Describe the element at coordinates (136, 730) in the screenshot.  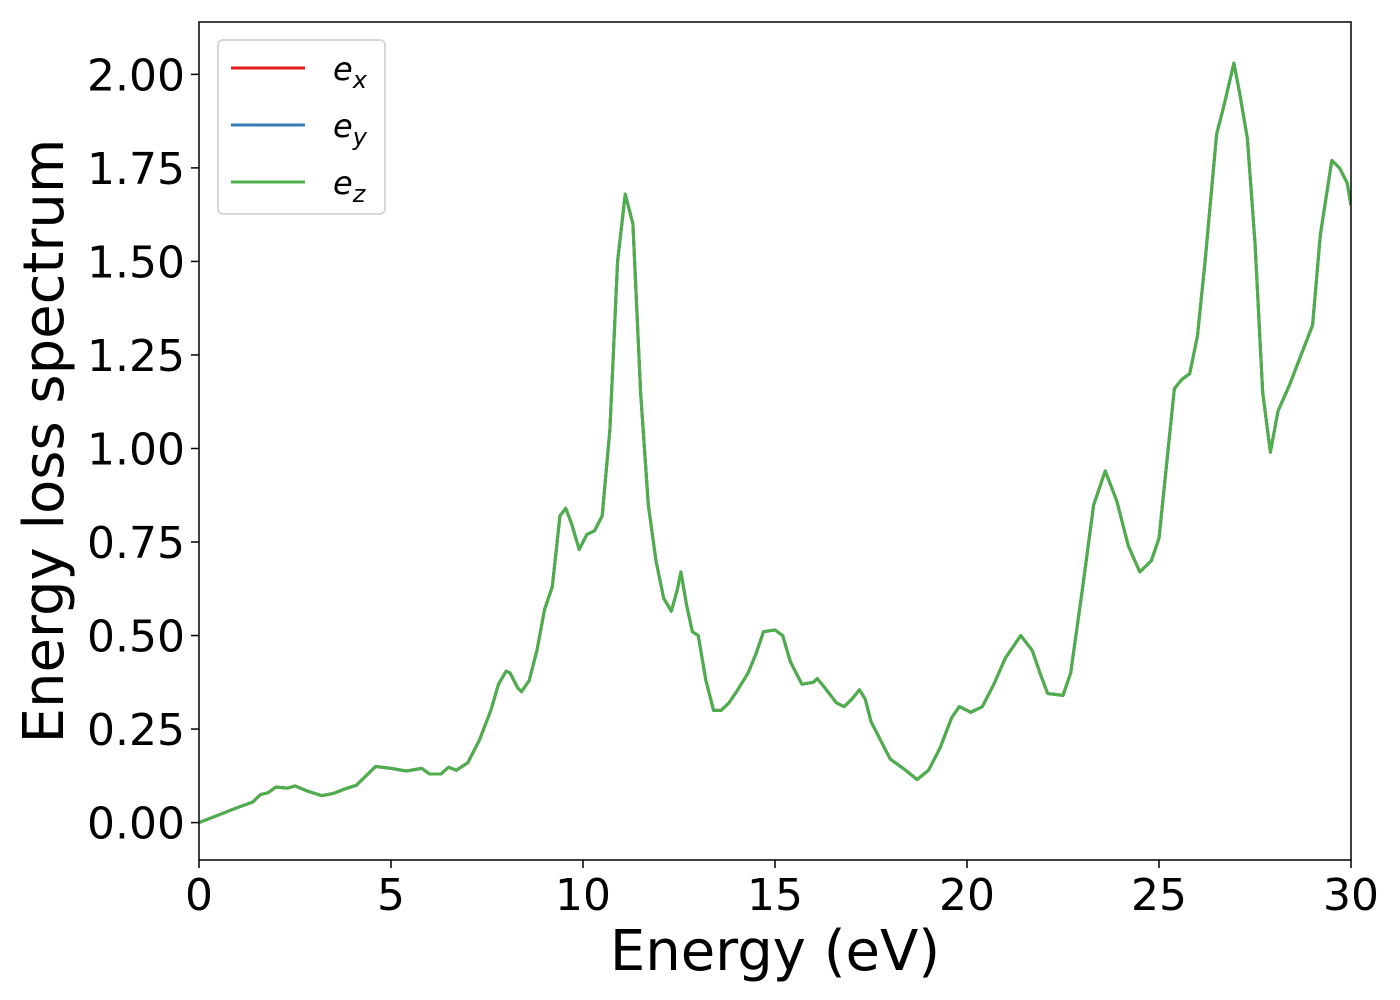
I see `y-tick-label: 0.25` at that location.